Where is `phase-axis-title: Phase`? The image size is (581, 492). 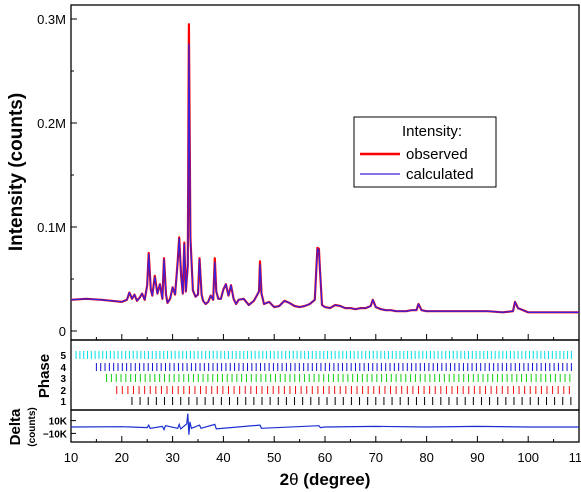 phase-axis-title: Phase is located at coordinates (44, 376).